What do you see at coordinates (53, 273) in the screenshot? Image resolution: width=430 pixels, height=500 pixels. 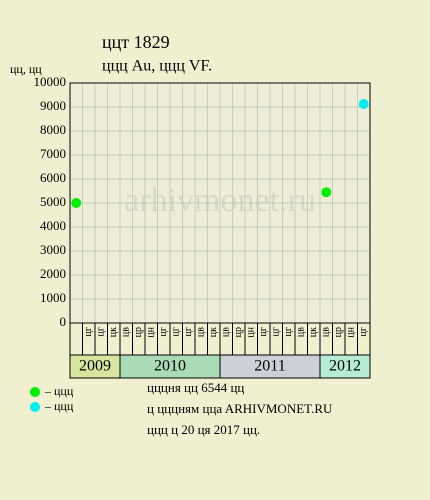 I see `y-tick-label: 2000` at bounding box center [53, 273].